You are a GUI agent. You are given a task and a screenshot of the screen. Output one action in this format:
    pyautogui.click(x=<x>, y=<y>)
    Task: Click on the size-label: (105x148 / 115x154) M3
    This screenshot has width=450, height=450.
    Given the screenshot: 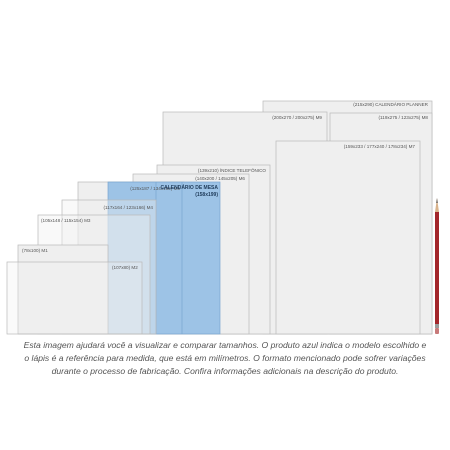 What is the action you would take?
    pyautogui.click(x=66, y=220)
    